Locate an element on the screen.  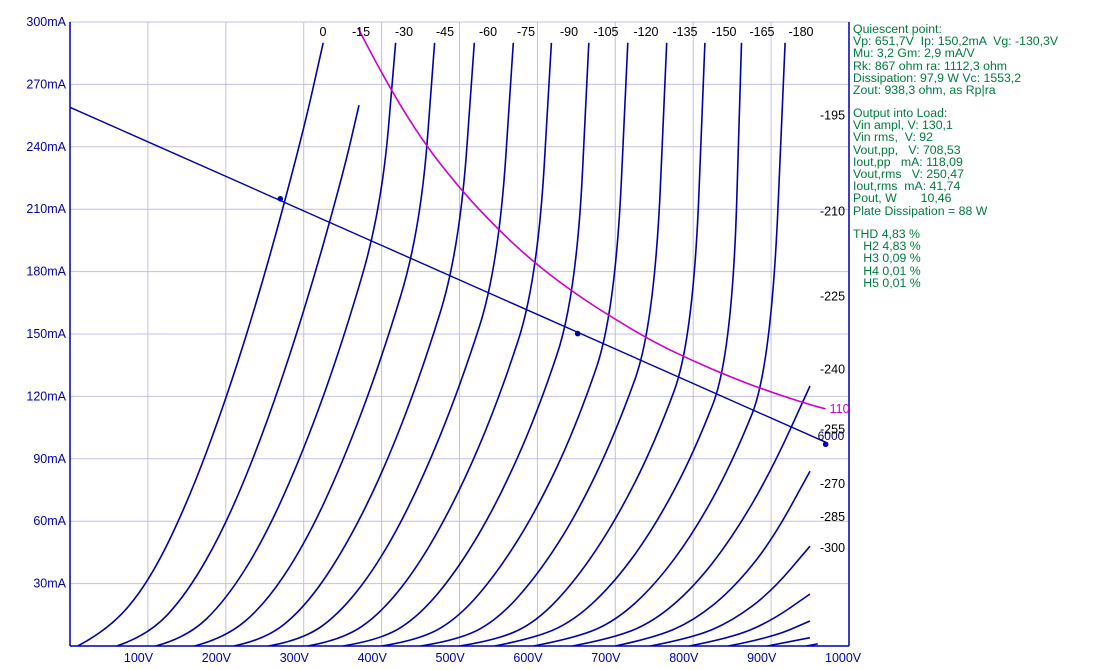
info-line: H2 4,83 % is located at coordinates (887, 246).